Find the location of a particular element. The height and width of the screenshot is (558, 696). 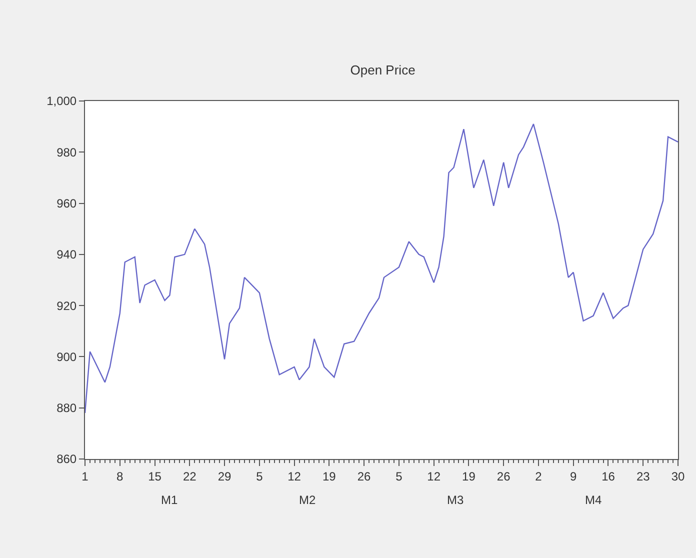

y-tick-label: 920 is located at coordinates (66, 305).